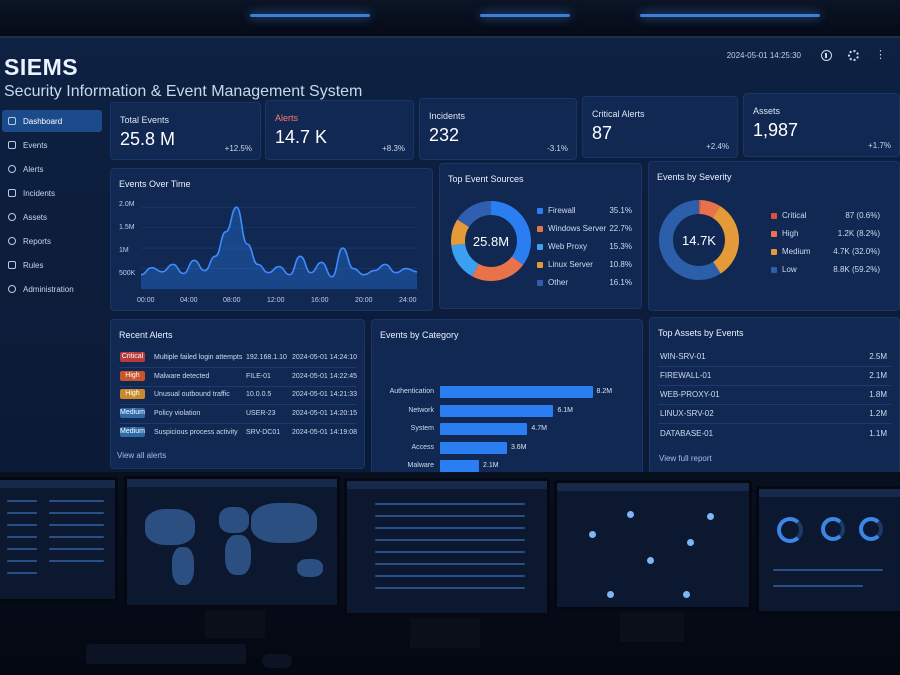  I want to click on bar-authentication, so click(516, 392).